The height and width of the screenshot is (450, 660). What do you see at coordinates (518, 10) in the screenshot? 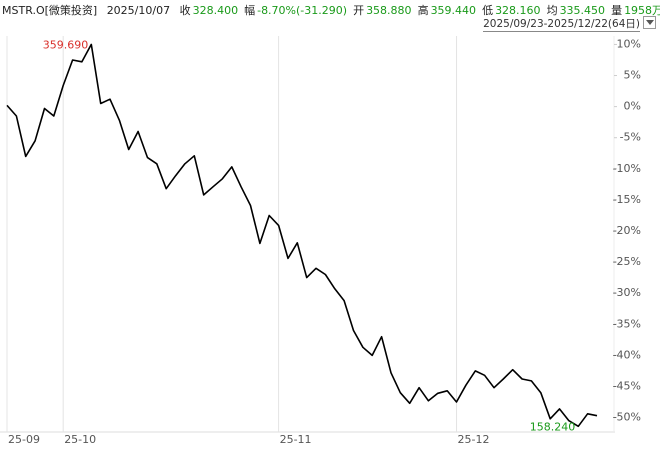
I see `field-value: 328.160` at bounding box center [518, 10].